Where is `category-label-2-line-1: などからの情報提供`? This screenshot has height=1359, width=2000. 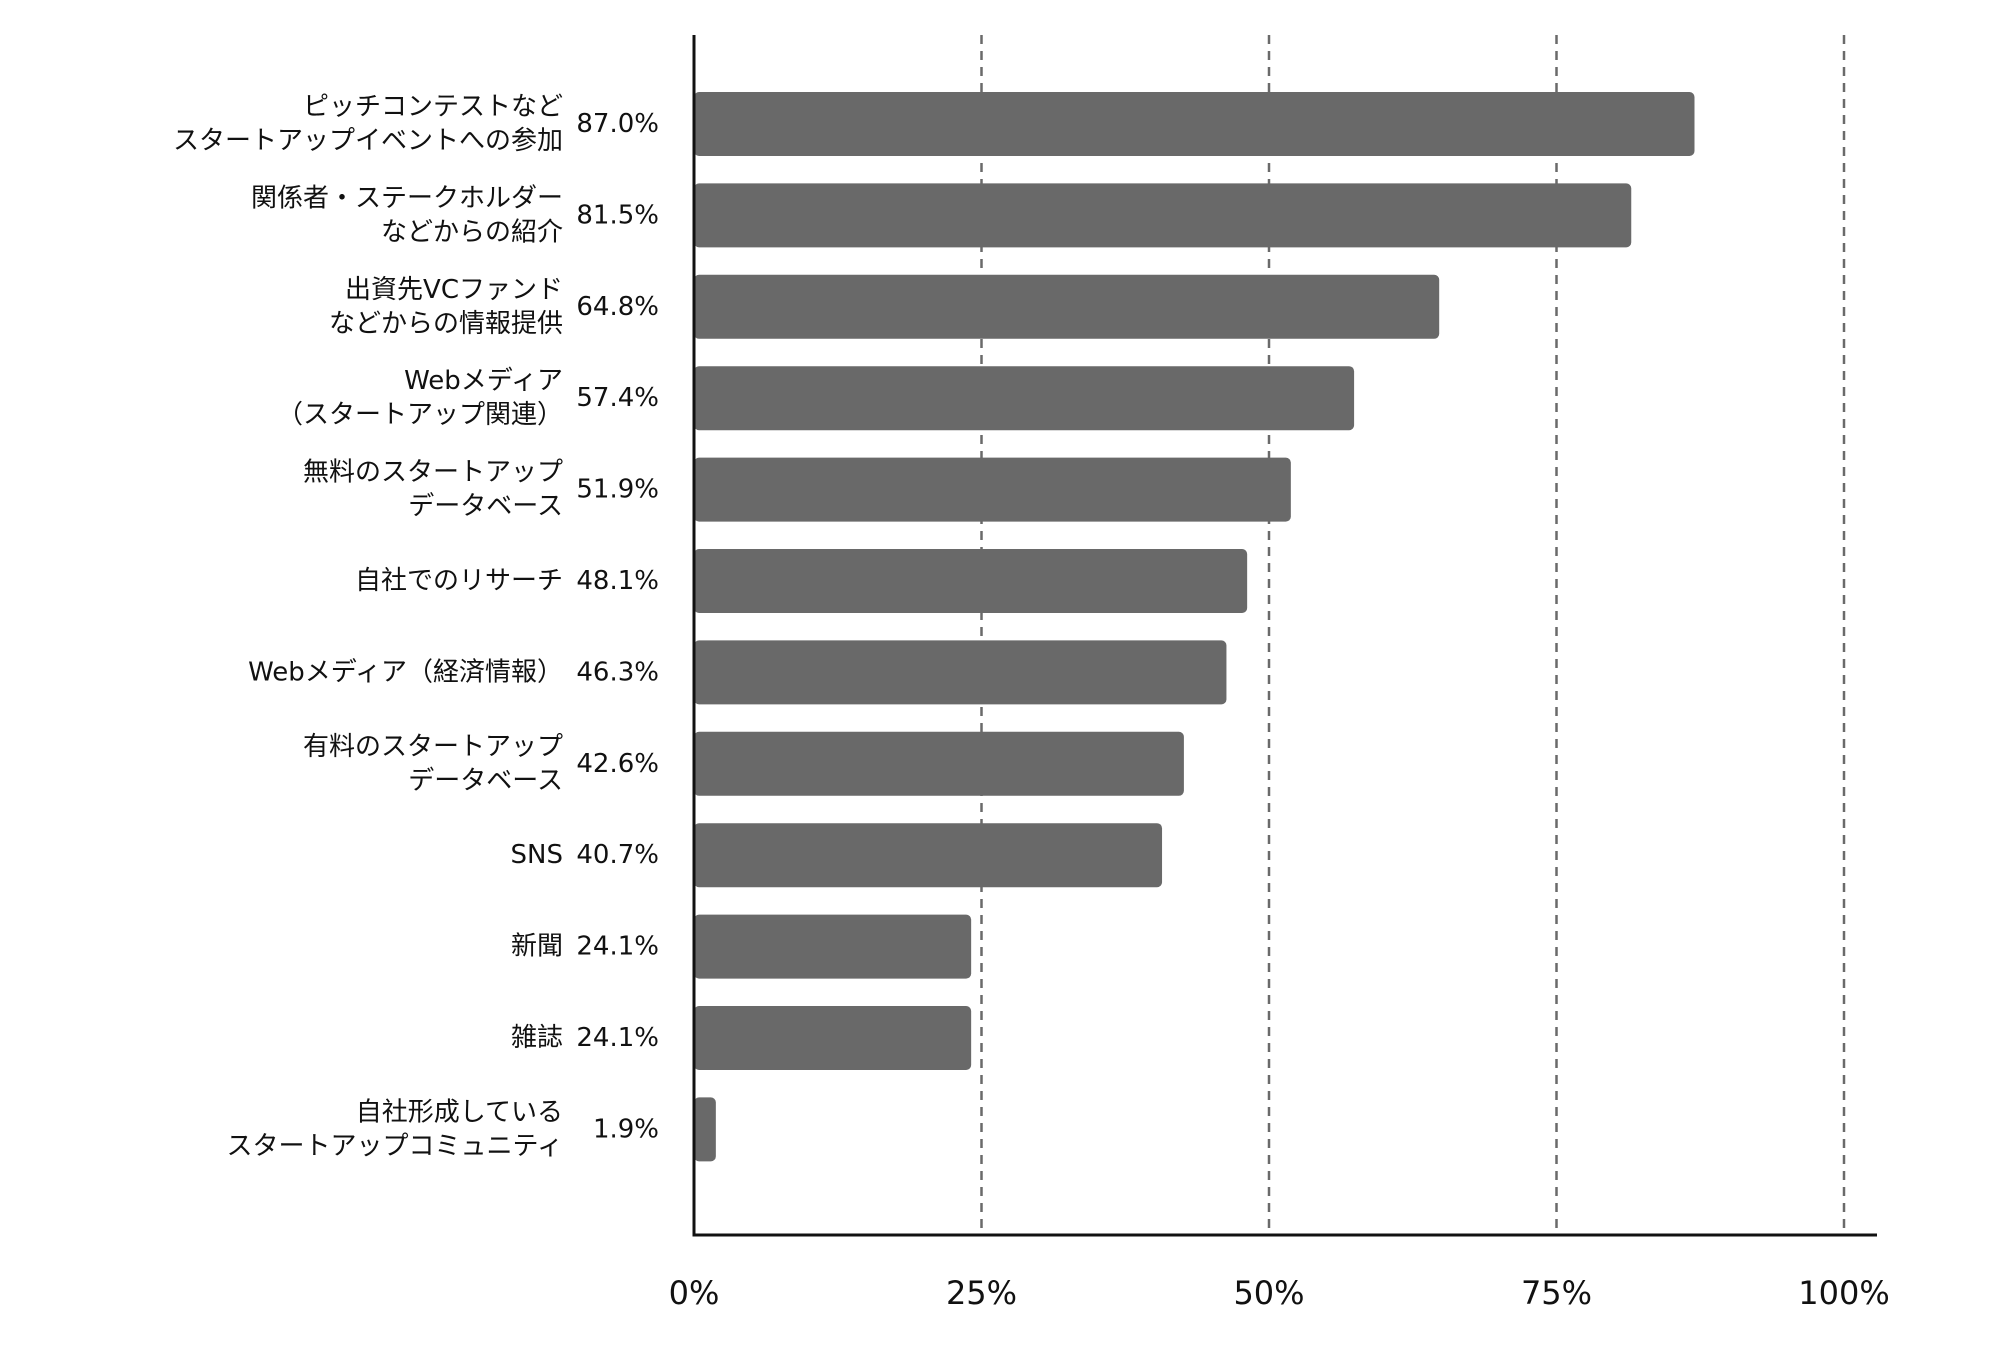 category-label-2-line-1: などからの情報提供 is located at coordinates (446, 324).